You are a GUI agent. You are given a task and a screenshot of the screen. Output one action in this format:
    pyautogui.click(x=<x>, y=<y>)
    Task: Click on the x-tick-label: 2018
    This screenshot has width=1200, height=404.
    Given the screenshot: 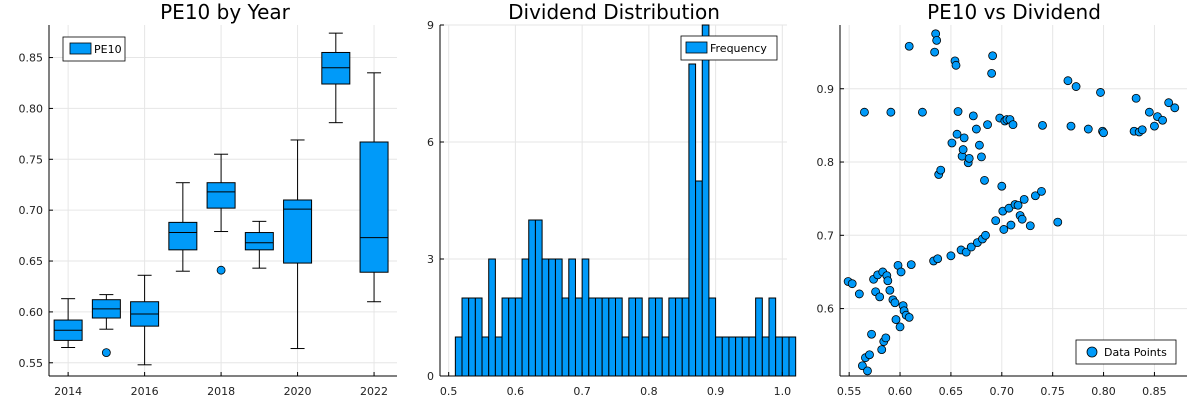 What is the action you would take?
    pyautogui.click(x=221, y=391)
    